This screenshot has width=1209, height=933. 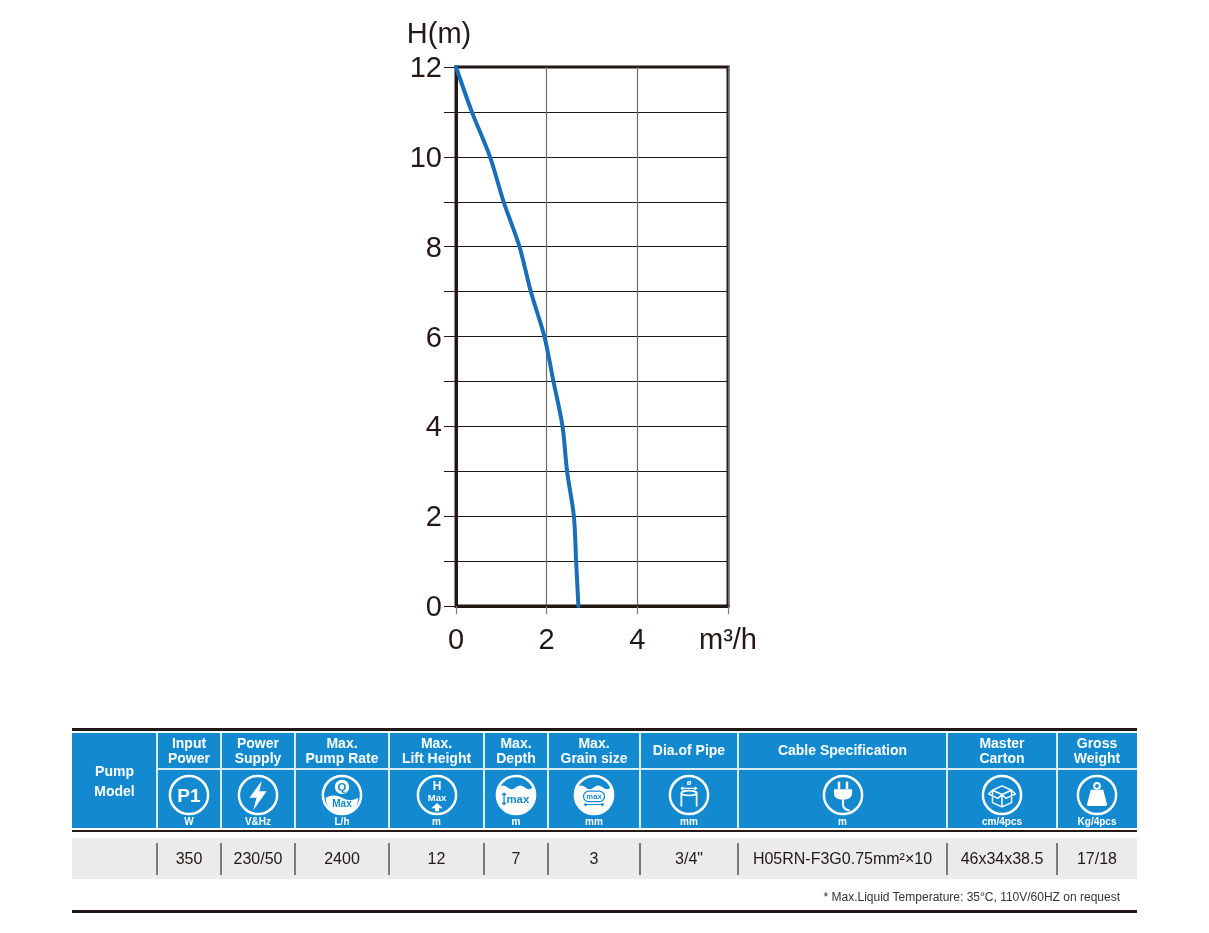 I want to click on category-label: Dia.of Pipe, so click(x=689, y=750).